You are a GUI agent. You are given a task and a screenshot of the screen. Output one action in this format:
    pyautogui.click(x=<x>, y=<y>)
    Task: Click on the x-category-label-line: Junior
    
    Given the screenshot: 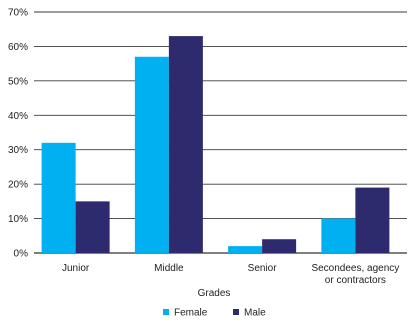 What is the action you would take?
    pyautogui.click(x=76, y=268)
    